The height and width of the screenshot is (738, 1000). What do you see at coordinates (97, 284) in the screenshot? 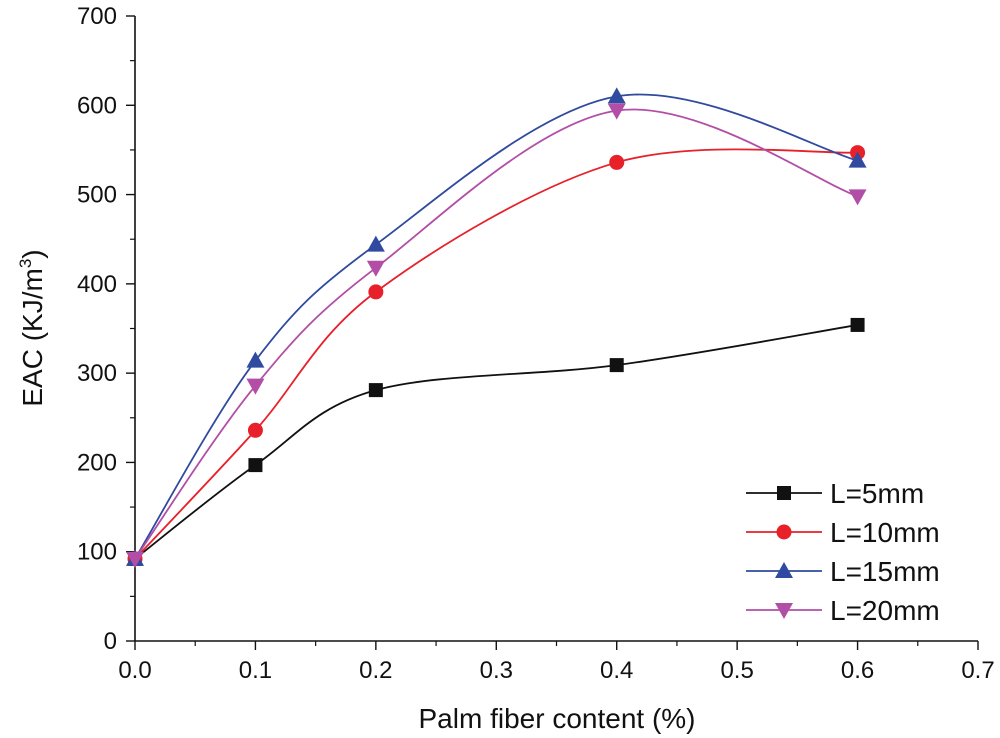
I see `y-tick-label: 400` at bounding box center [97, 284].